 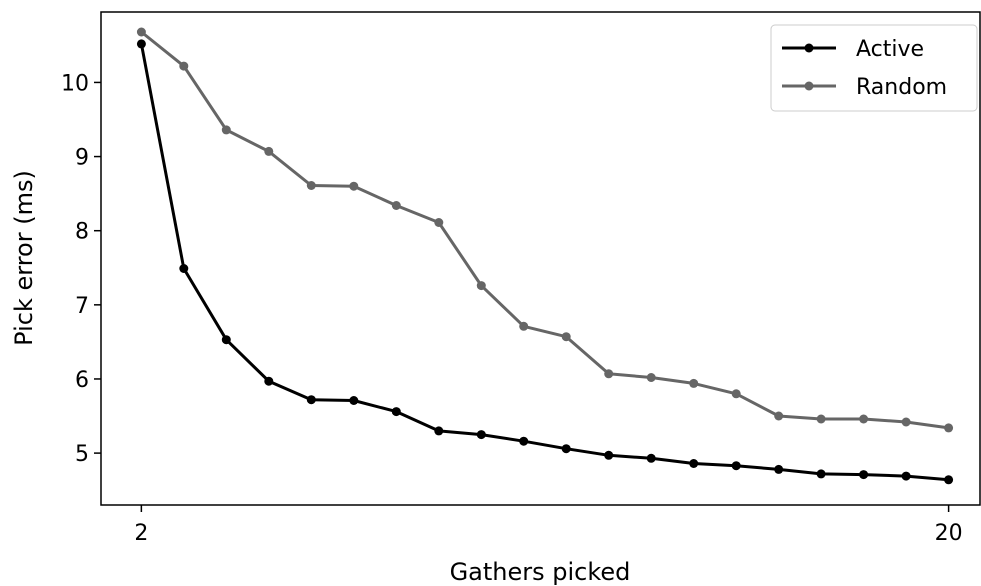 I want to click on legend-label: Random, so click(x=901, y=87).